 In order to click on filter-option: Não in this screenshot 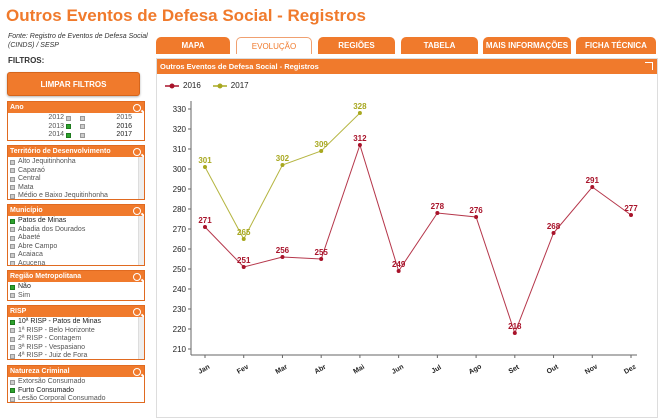, I will do `click(76, 287)`.